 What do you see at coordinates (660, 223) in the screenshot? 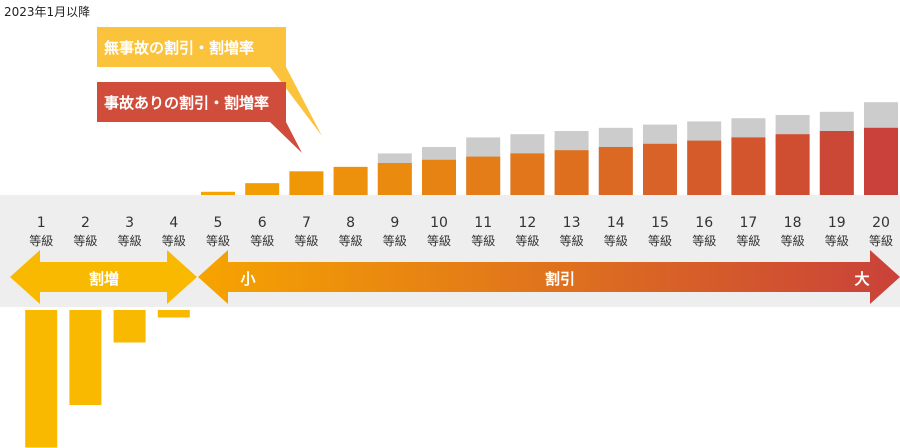
I see `grade-number-15: 15` at bounding box center [660, 223].